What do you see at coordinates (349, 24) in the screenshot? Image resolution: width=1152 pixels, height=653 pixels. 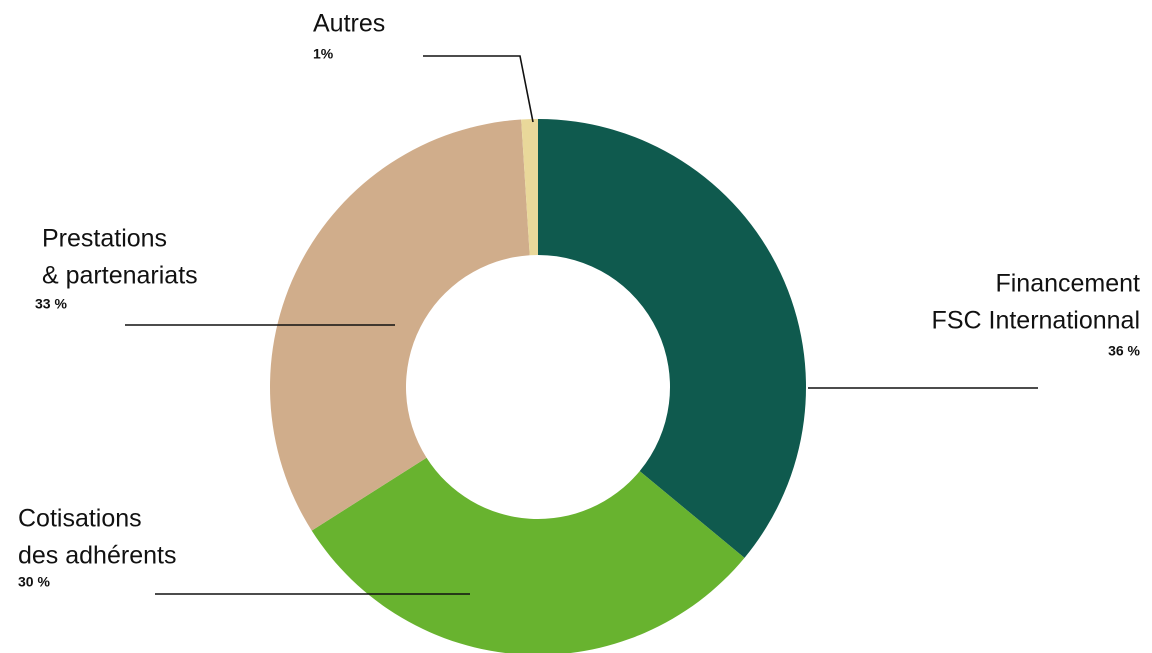 I see `category-label: Autres` at bounding box center [349, 24].